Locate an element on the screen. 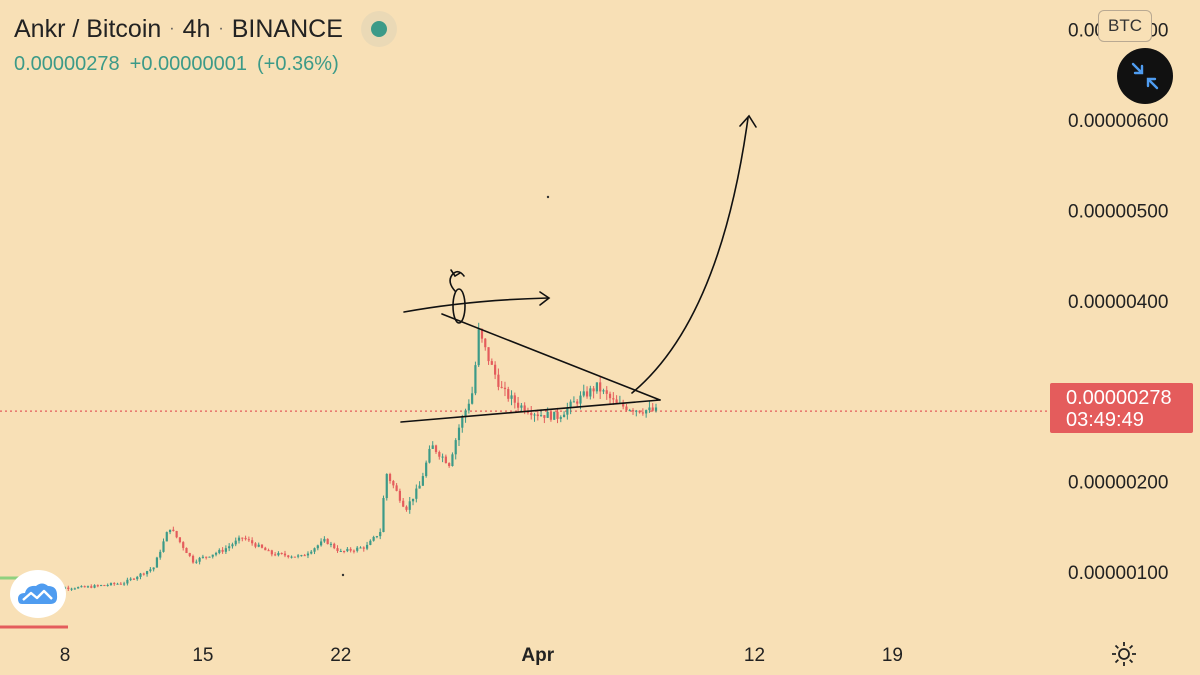 This screenshot has height=675, width=1200. bar-countdown: 03:49:49 is located at coordinates (1105, 420).